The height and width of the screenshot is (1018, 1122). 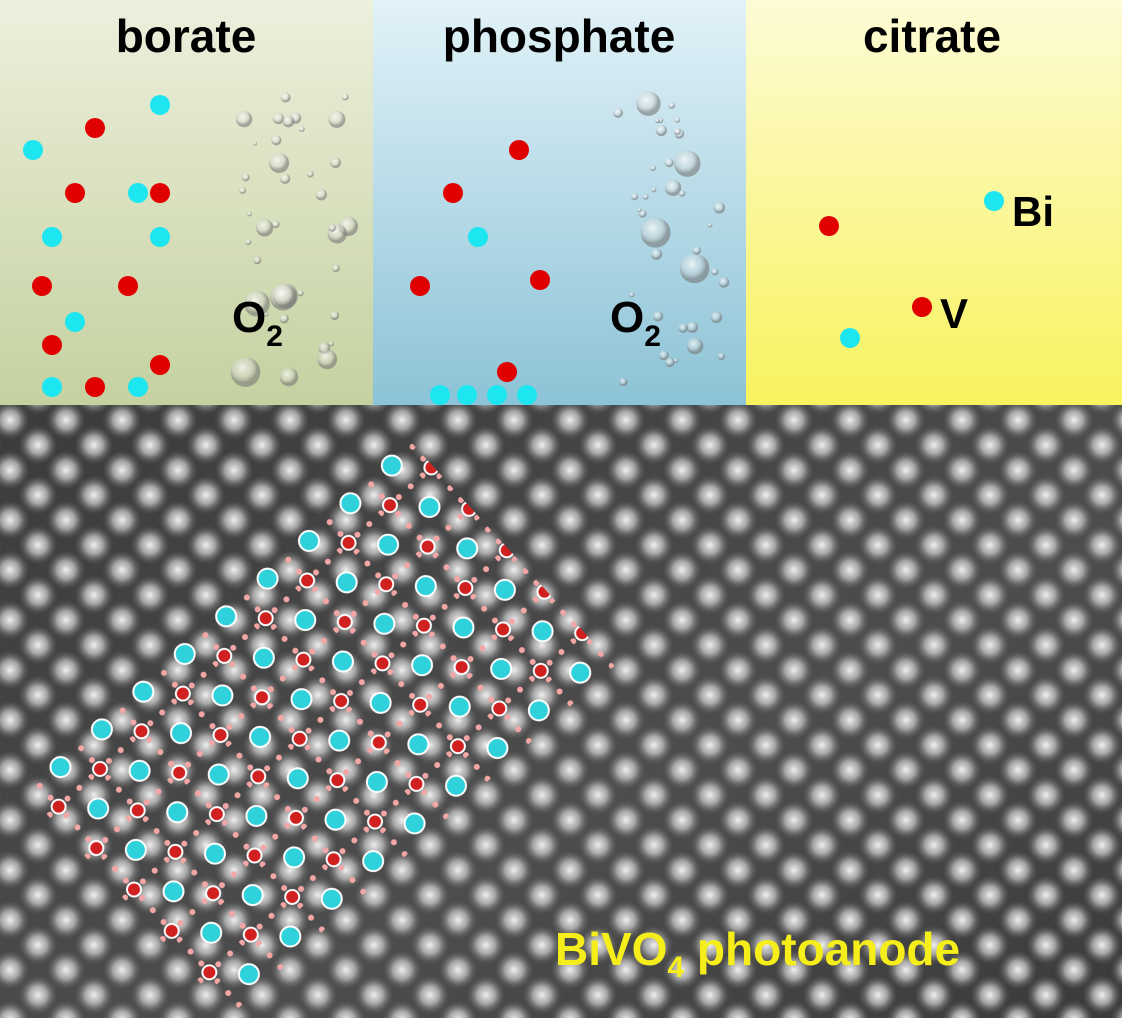 What do you see at coordinates (186, 202) in the screenshot?
I see `borate-panel` at bounding box center [186, 202].